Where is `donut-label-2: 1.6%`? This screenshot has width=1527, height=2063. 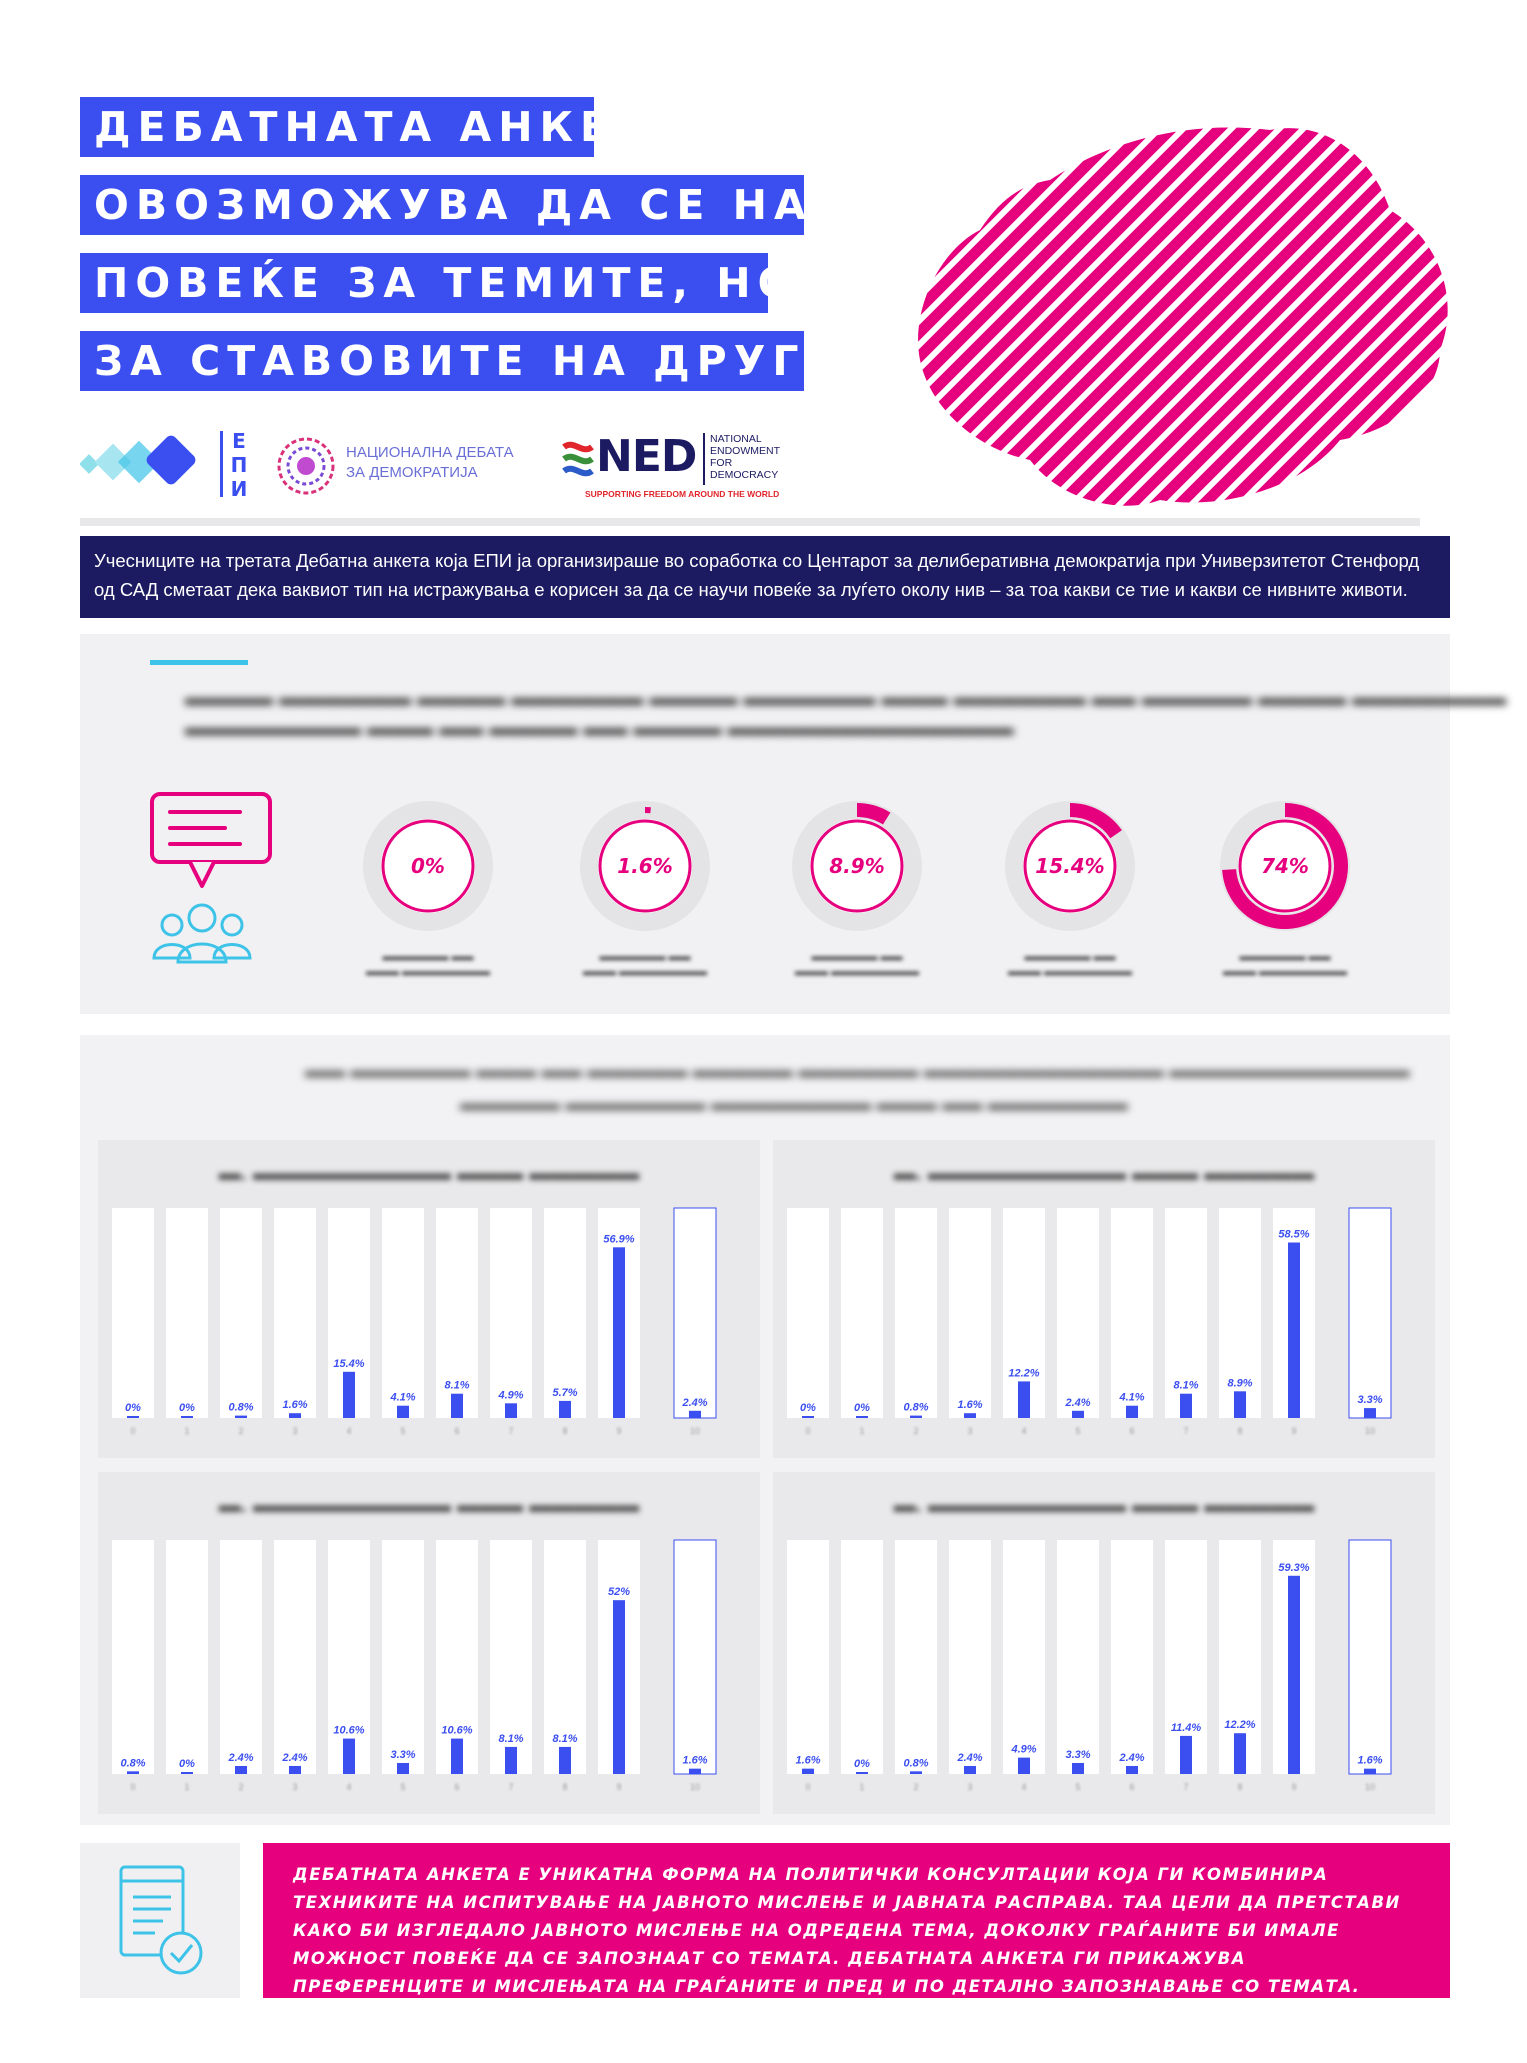 donut-label-2: 1.6% is located at coordinates (644, 866).